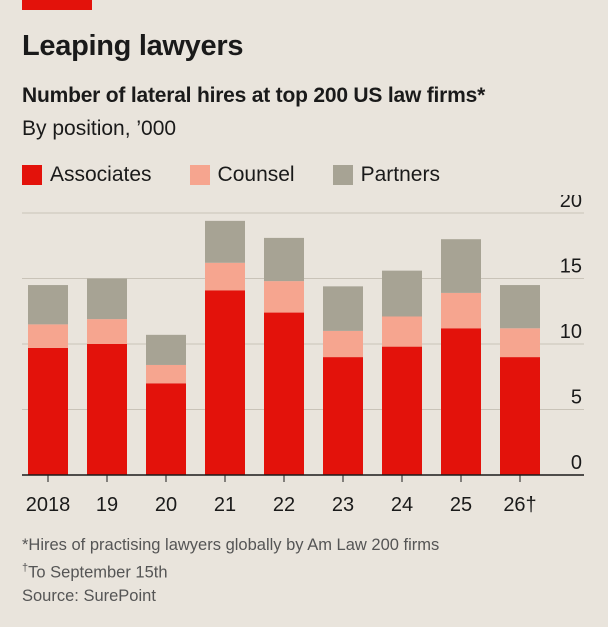 The image size is (608, 627). Describe the element at coordinates (48, 505) in the screenshot. I see `x-tick-label: 2018` at that location.